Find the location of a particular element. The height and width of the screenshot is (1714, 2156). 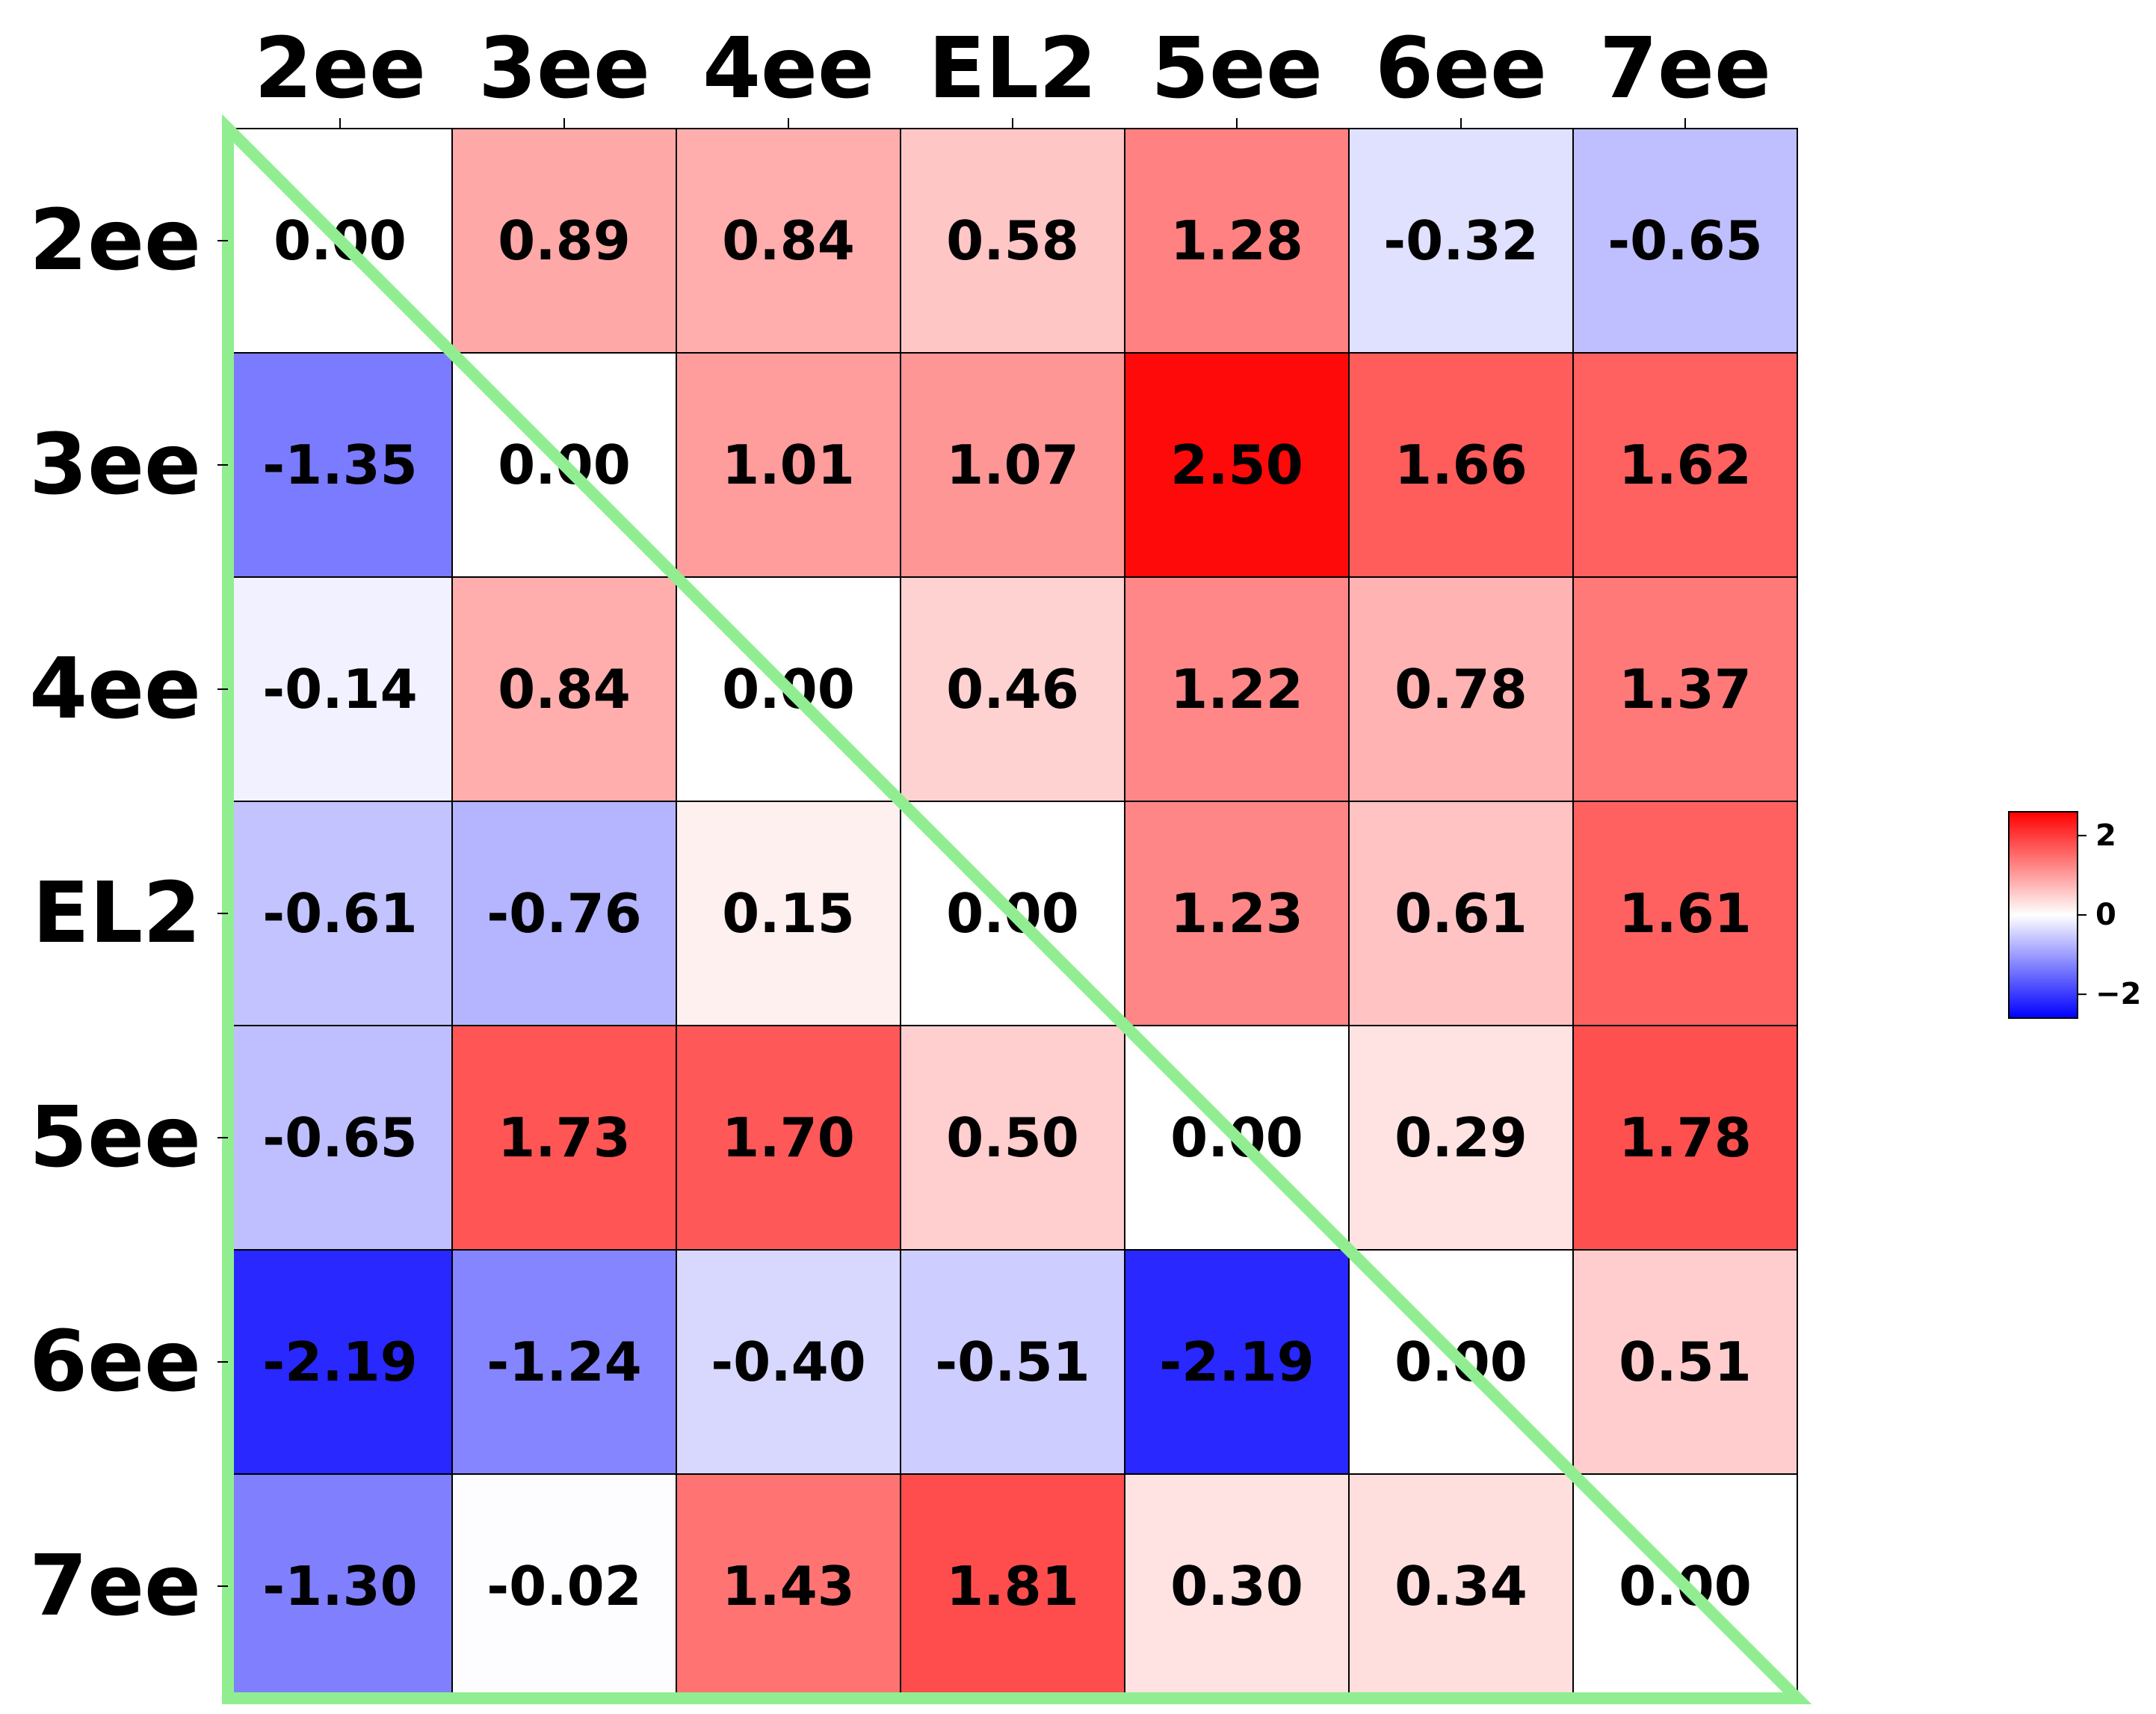

cell-value-label: 1.61 is located at coordinates (1685, 913).